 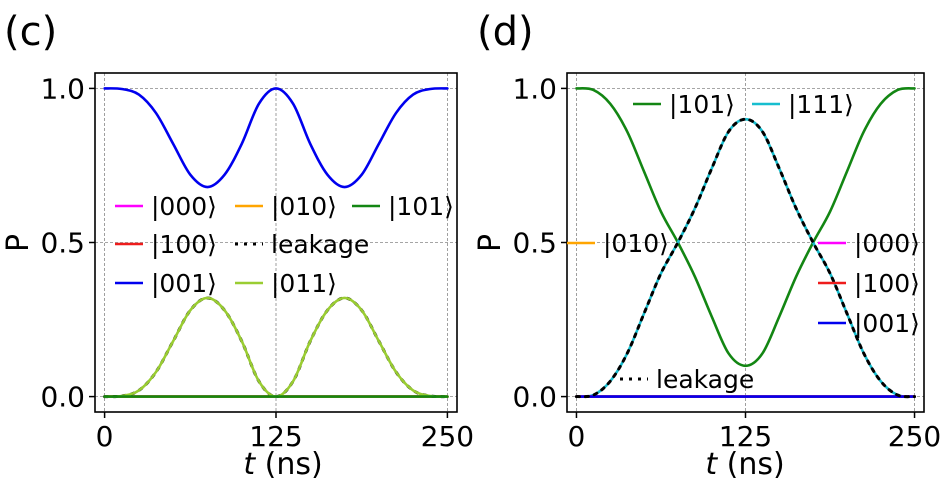 I want to click on legend-c: |000⟩ |100⟩ |001⟩ |010⟩ leakage |011⟩ |101⟩, so click(x=284, y=245).